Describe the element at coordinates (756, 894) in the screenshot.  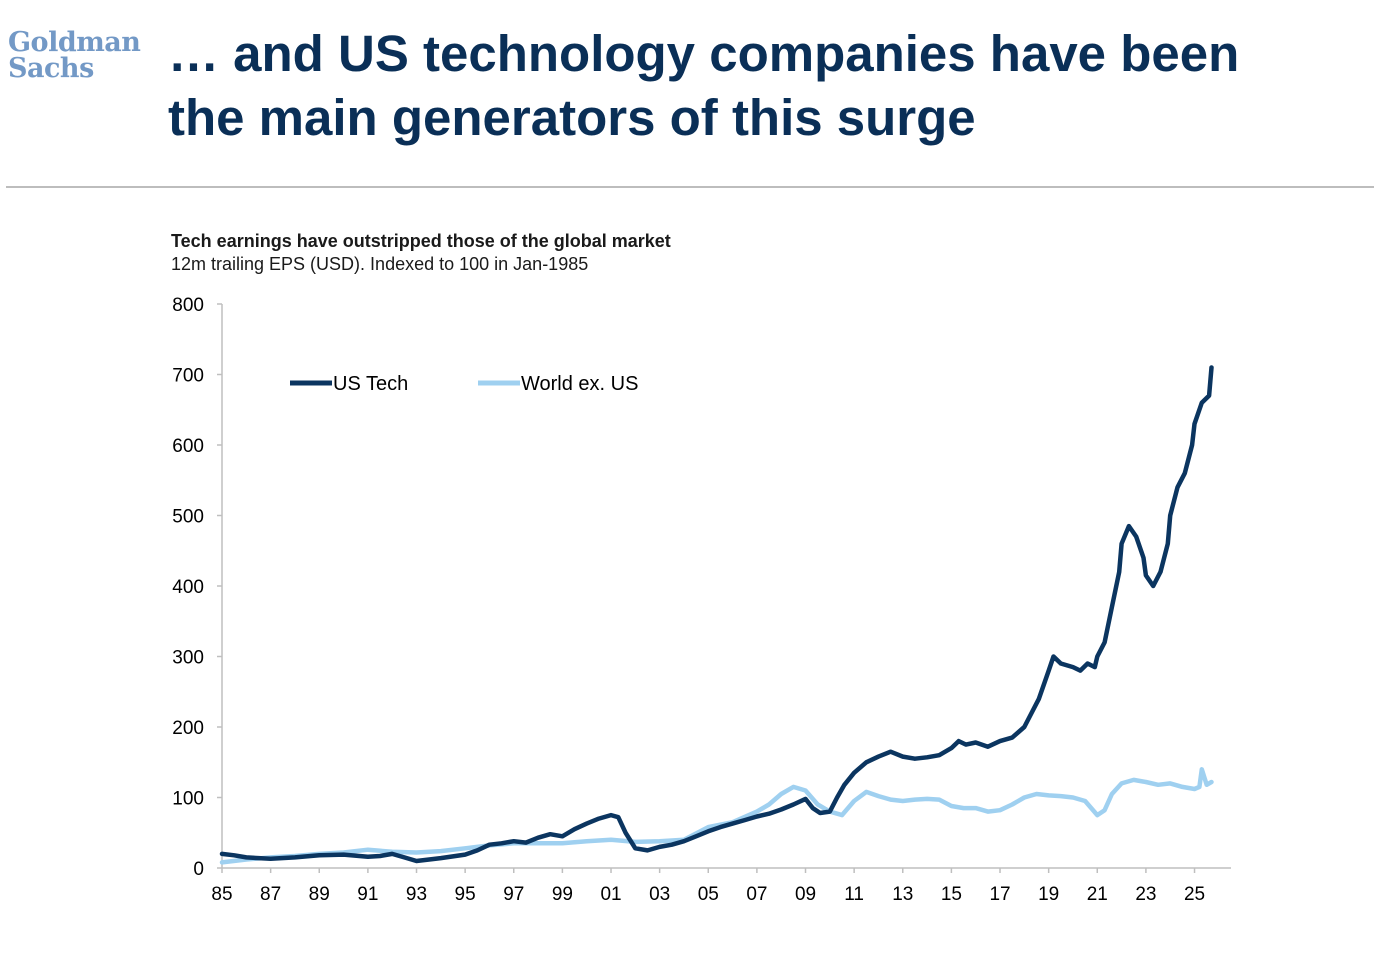
I see `x-tick-label: 07` at that location.